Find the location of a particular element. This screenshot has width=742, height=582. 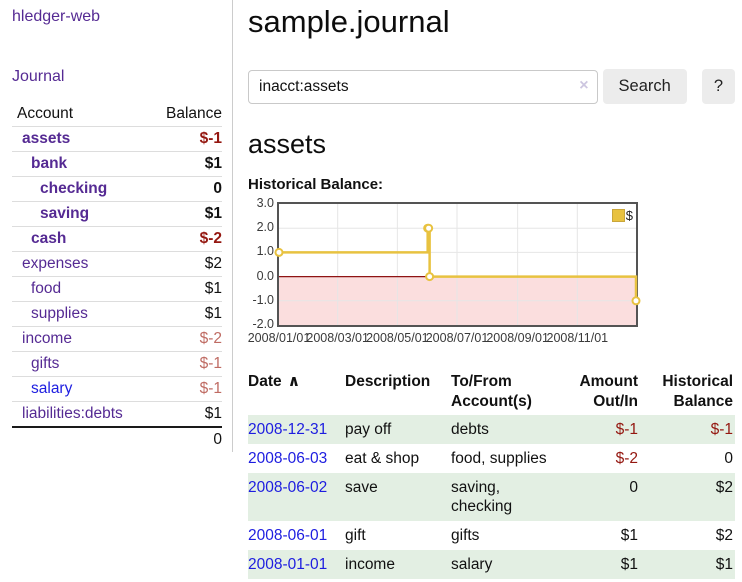

balance-column-header: Balance is located at coordinates (186, 114).